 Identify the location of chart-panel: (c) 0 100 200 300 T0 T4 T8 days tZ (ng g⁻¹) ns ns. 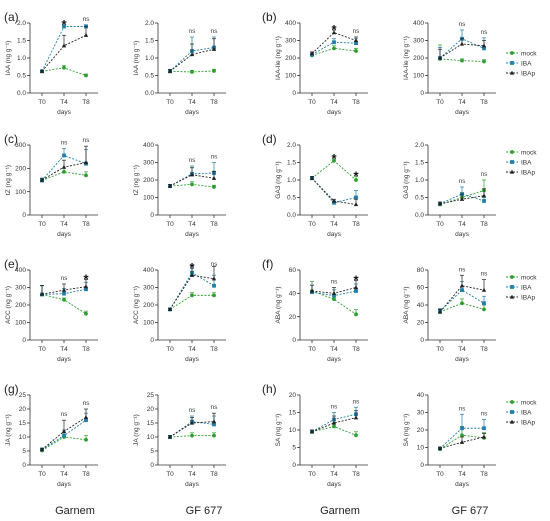
(51, 185).